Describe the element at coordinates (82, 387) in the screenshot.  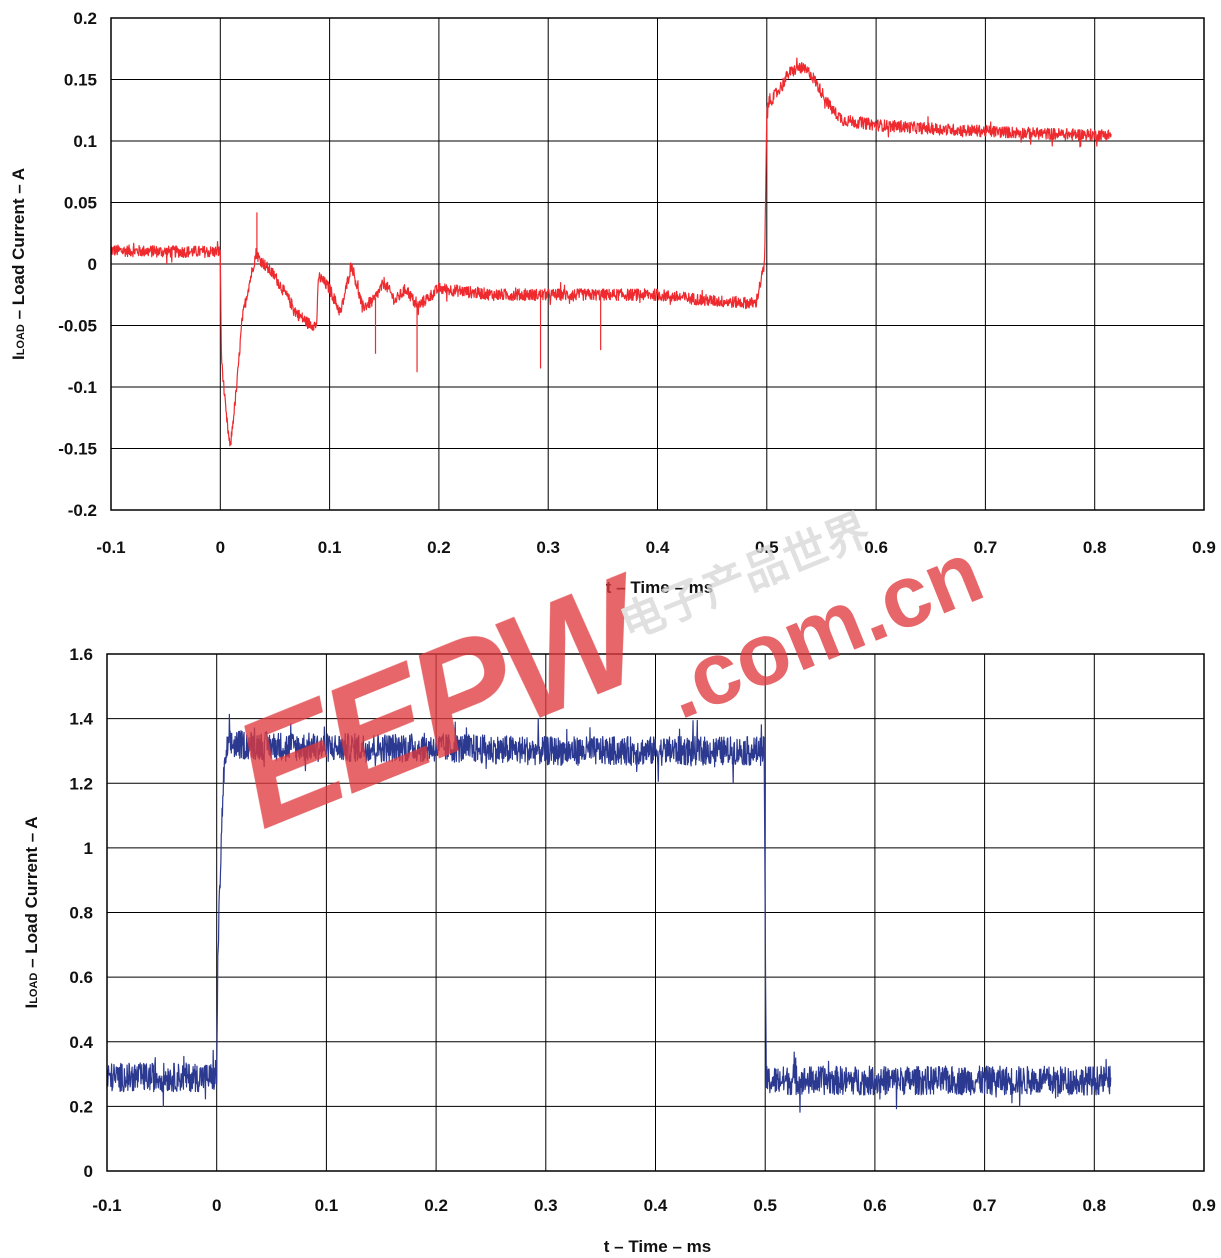
I see `top-y-tick-label: -0.1` at that location.